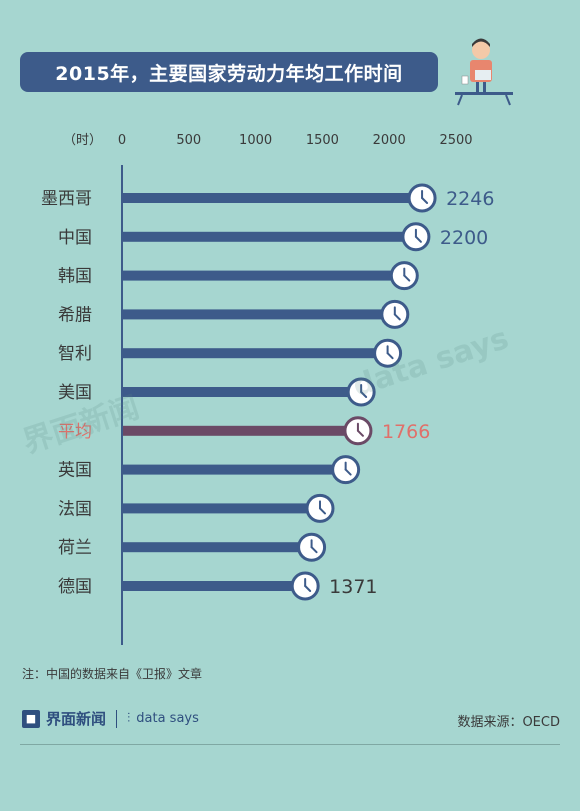 The image size is (580, 811). Describe the element at coordinates (31, 718) in the screenshot. I see `jiemian-logo-icon: ■` at that location.